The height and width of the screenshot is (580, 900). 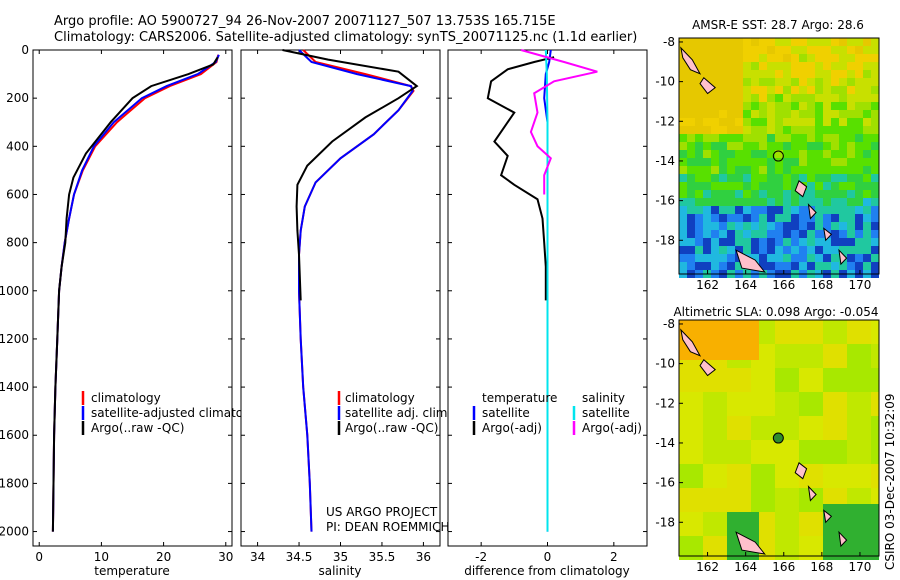 What do you see at coordinates (801, 188) in the screenshot?
I see `island` at bounding box center [801, 188].